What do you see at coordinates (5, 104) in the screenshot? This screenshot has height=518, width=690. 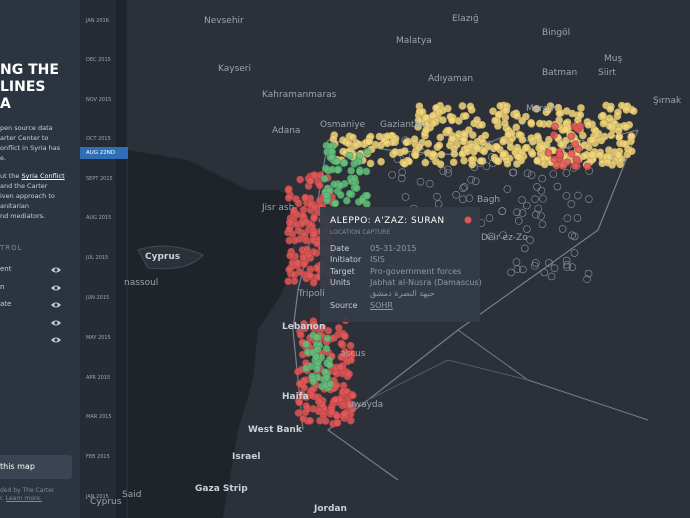 I see `title-line: A` at bounding box center [5, 104].